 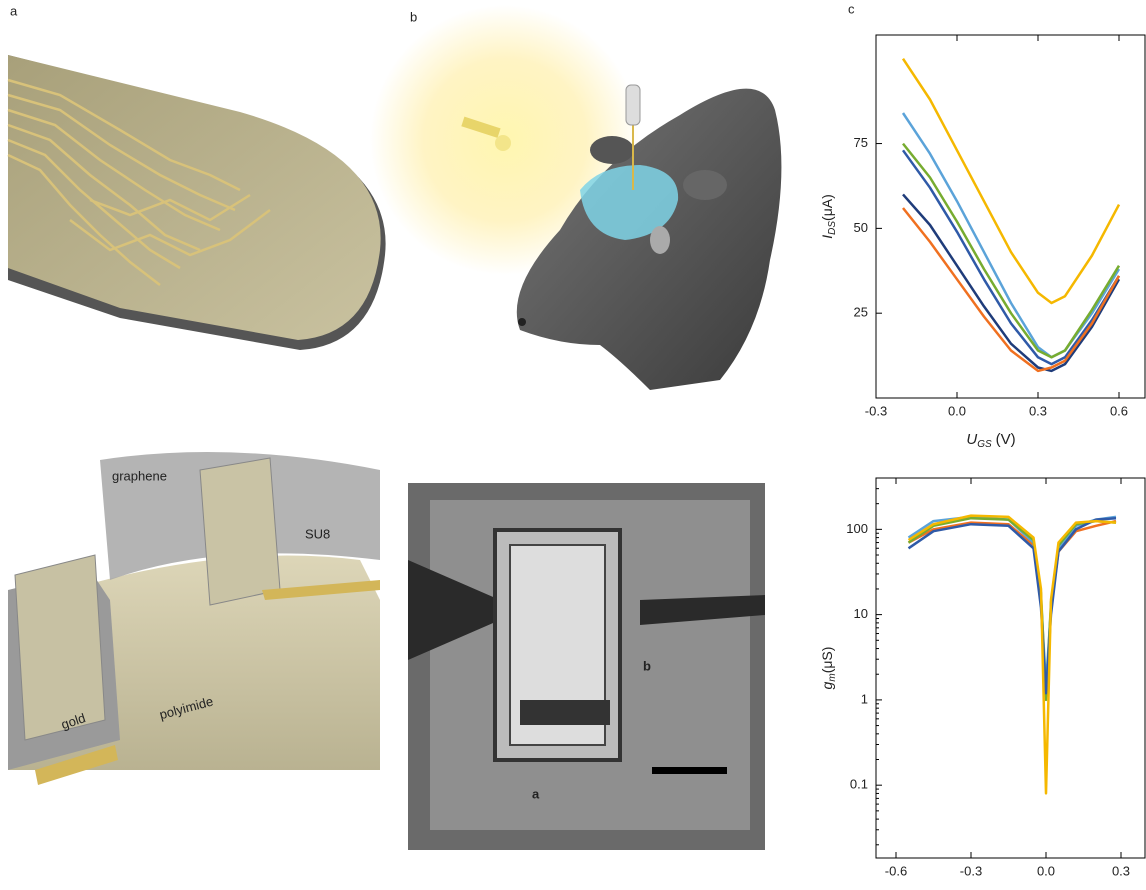 I want to click on device-label: gold, so click(x=73, y=721).